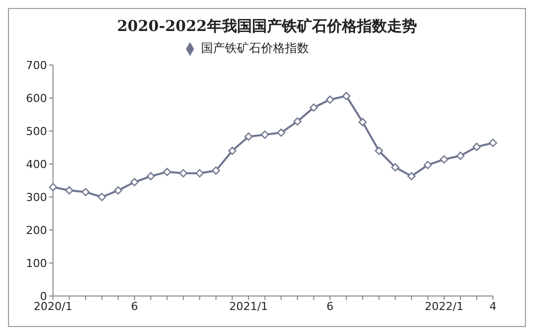 The height and width of the screenshot is (335, 534). What do you see at coordinates (36, 263) in the screenshot?
I see `y-tick-label: 100` at bounding box center [36, 263].